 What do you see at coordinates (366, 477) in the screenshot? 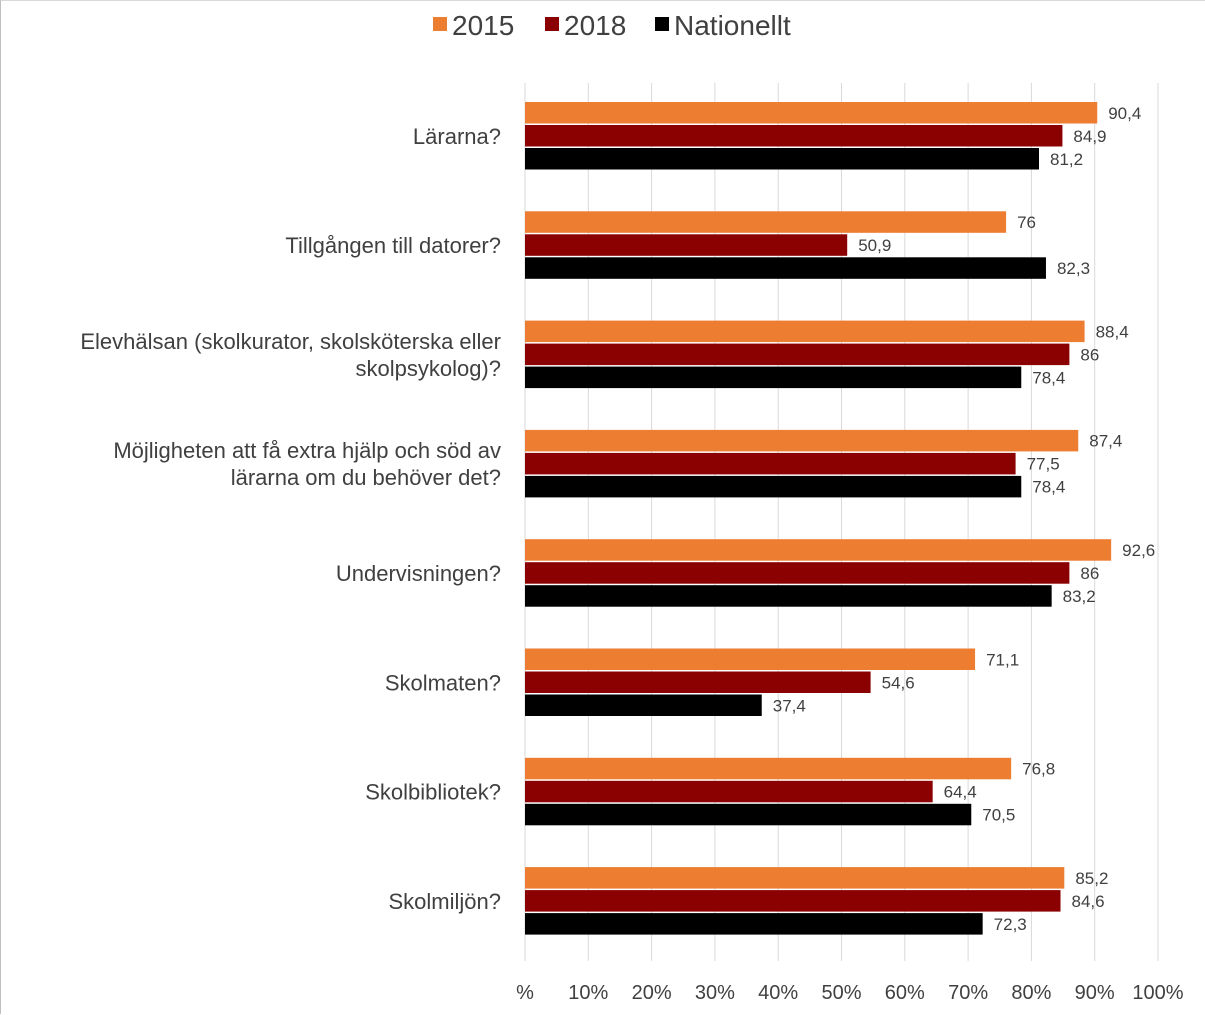
I see `category-label-line: lärarna om du behöver det?` at bounding box center [366, 477].